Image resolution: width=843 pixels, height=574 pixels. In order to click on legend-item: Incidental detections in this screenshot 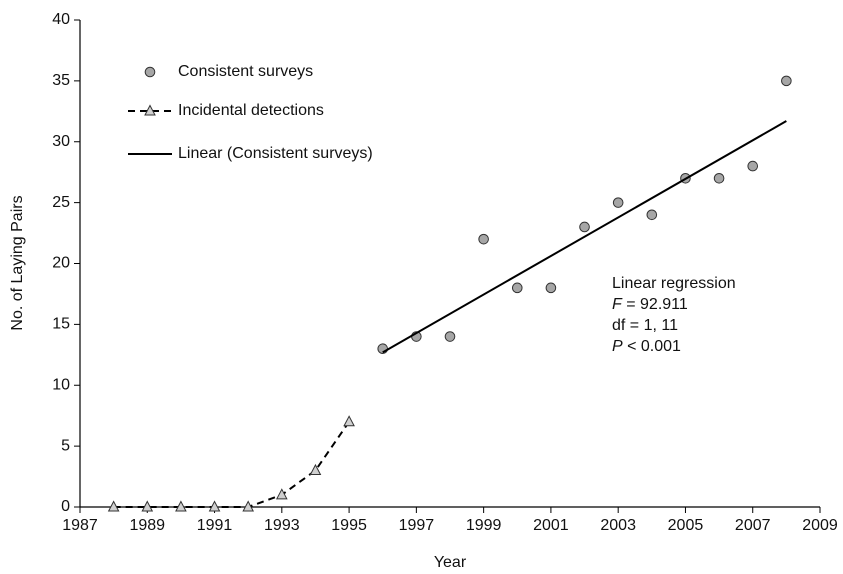, I will do `click(226, 110)`.